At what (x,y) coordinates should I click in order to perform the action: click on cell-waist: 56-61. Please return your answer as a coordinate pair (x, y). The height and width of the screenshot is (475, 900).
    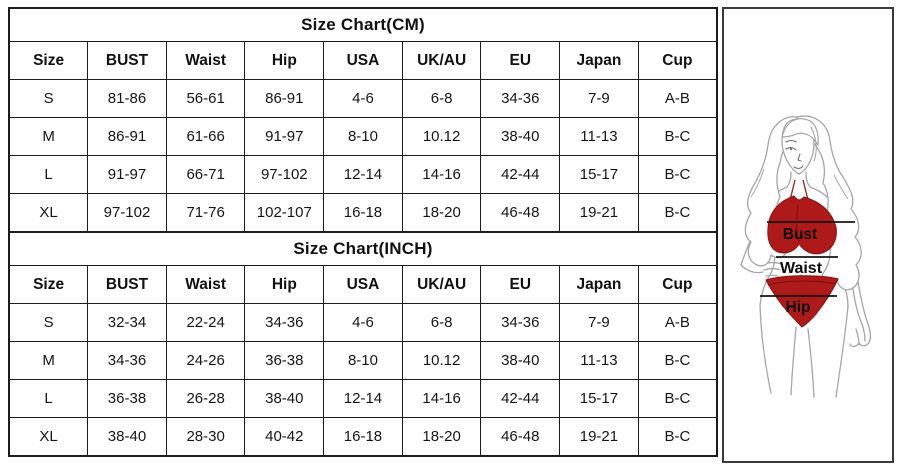
    Looking at the image, I should click on (205, 98).